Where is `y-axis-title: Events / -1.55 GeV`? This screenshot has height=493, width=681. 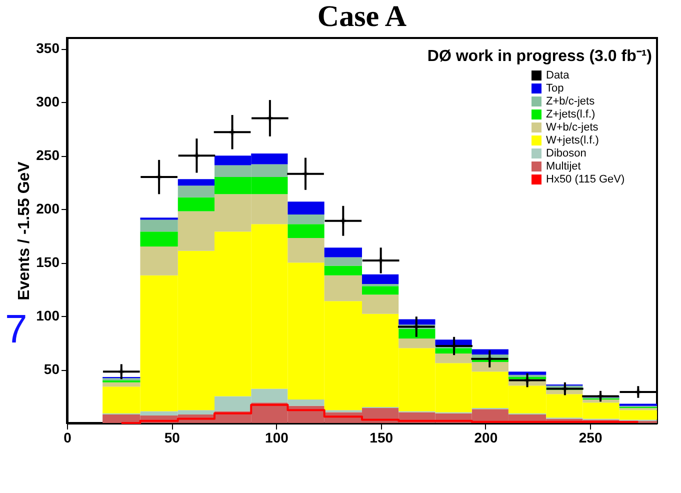
y-axis-title: Events / -1.55 GeV is located at coordinates (25, 230).